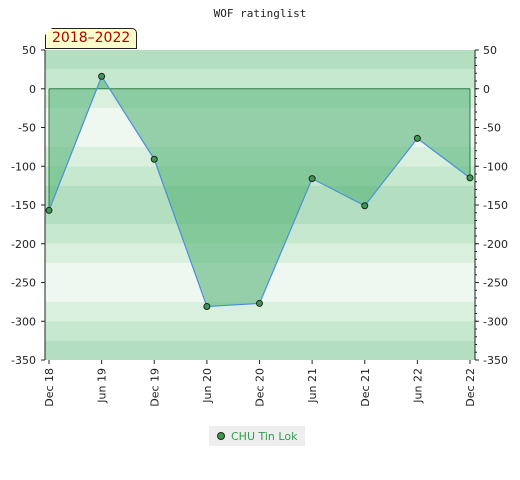 This screenshot has height=480, width=520. What do you see at coordinates (102, 386) in the screenshot?
I see `x-tick-label: Jun 19` at bounding box center [102, 386].